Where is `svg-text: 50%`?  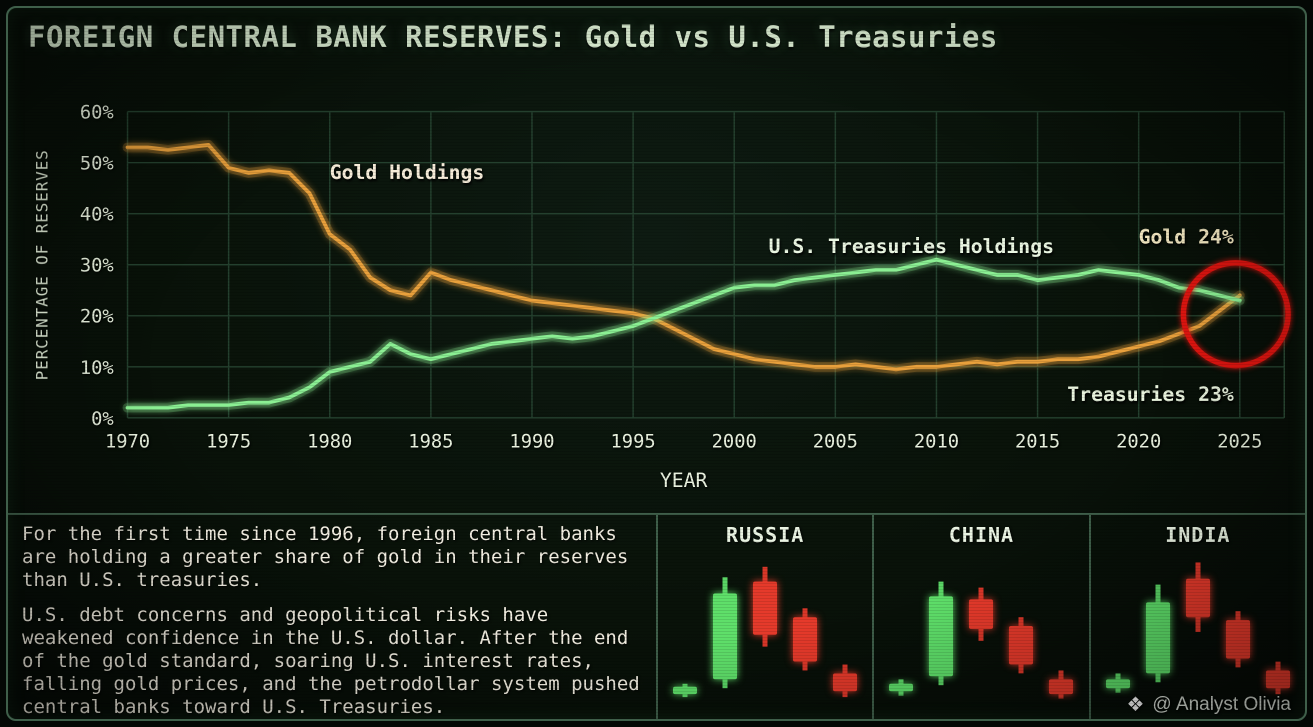
svg-text: 50% is located at coordinates (97, 164).